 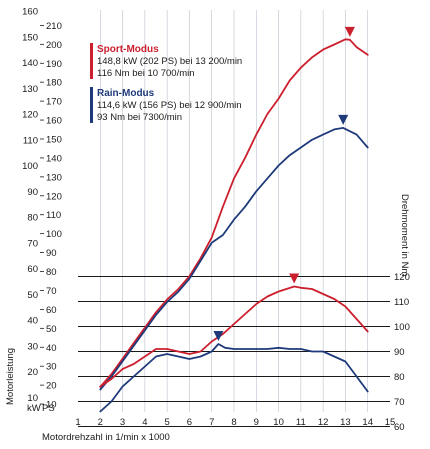 What do you see at coordinates (323, 422) in the screenshot?
I see `x-tick-label-12: 12` at bounding box center [323, 422].